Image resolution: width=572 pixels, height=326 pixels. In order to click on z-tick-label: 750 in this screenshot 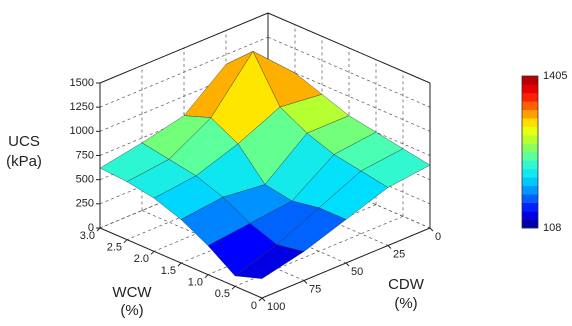, I will do `click(85, 155)`.